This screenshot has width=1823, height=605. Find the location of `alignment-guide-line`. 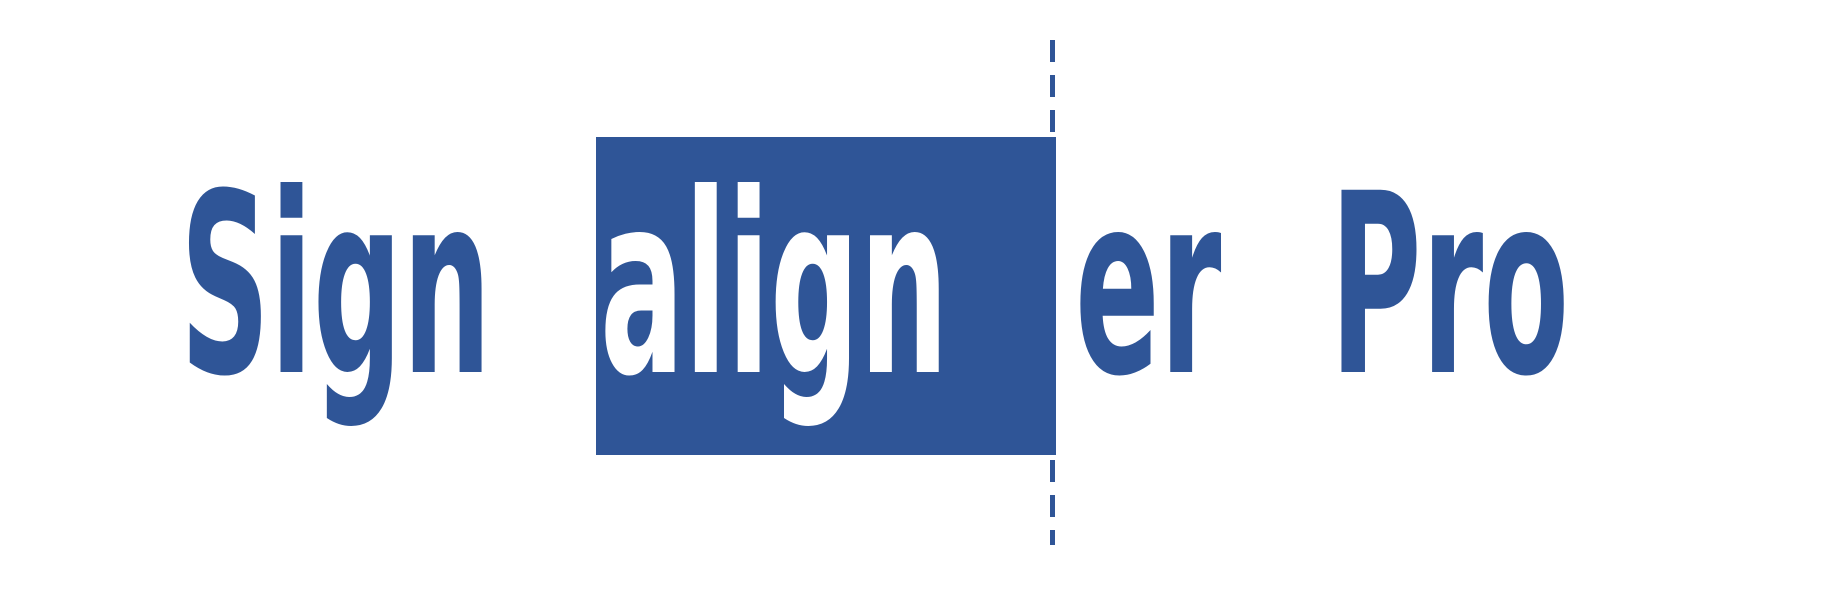

alignment-guide-line is located at coordinates (1052, 292).